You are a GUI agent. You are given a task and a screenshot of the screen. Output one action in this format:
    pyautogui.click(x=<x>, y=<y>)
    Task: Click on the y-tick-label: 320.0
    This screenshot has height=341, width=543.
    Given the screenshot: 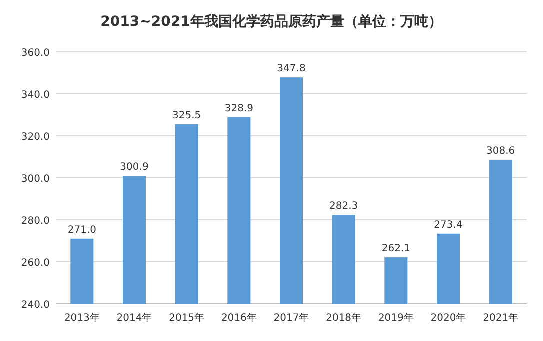 What is the action you would take?
    pyautogui.click(x=35, y=137)
    